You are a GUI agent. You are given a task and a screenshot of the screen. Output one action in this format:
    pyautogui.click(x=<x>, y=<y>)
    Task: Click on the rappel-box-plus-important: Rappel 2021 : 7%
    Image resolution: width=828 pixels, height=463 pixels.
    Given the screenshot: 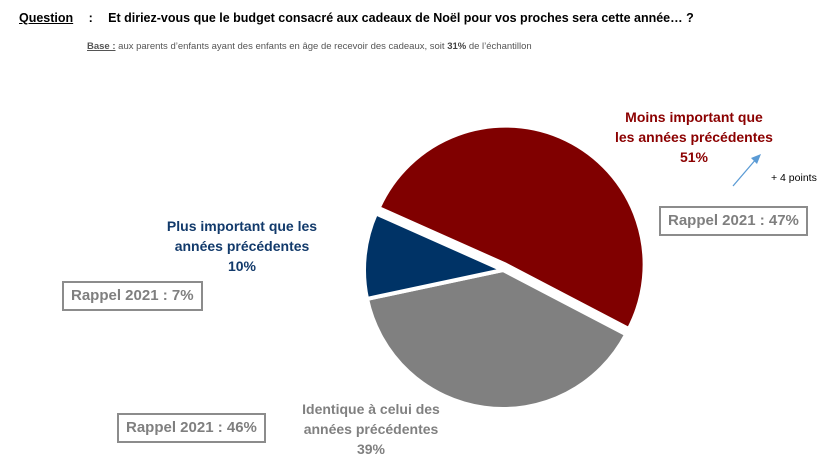 What is the action you would take?
    pyautogui.click(x=132, y=296)
    